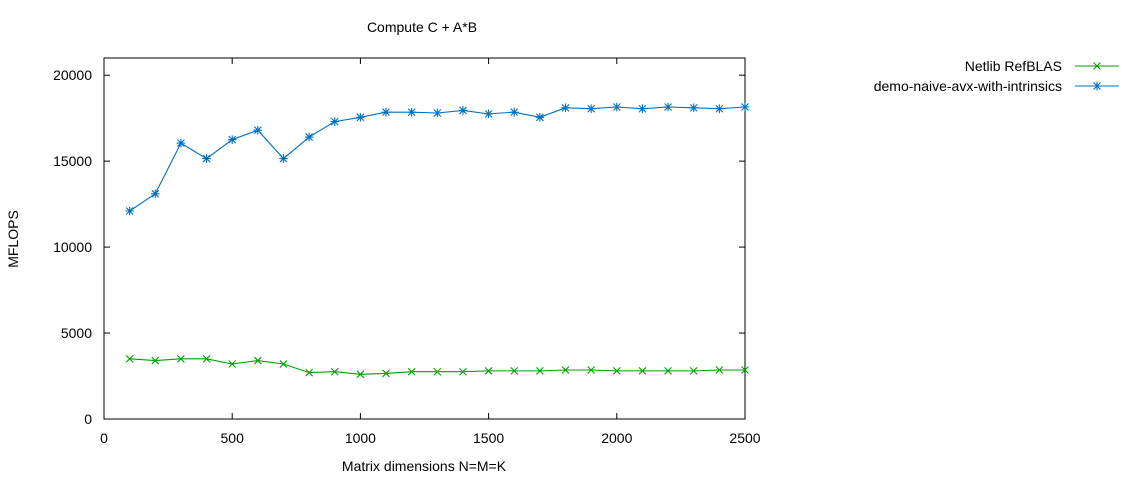 This screenshot has height=480, width=1140. Describe the element at coordinates (424, 466) in the screenshot. I see `x-axis-label: Matrix dimensions N=M=K` at that location.